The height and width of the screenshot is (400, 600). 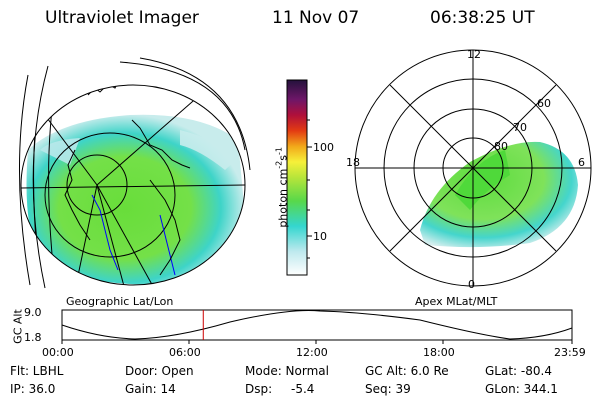 I want to click on altitude-ylabel: GC Alt, so click(x=18, y=326).